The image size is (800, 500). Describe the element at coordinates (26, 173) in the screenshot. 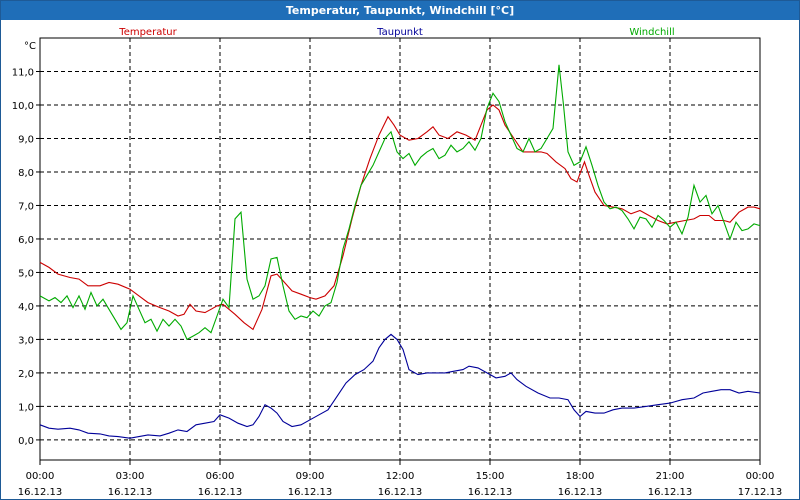

I see `y-tick-label: 8,0` at that location.